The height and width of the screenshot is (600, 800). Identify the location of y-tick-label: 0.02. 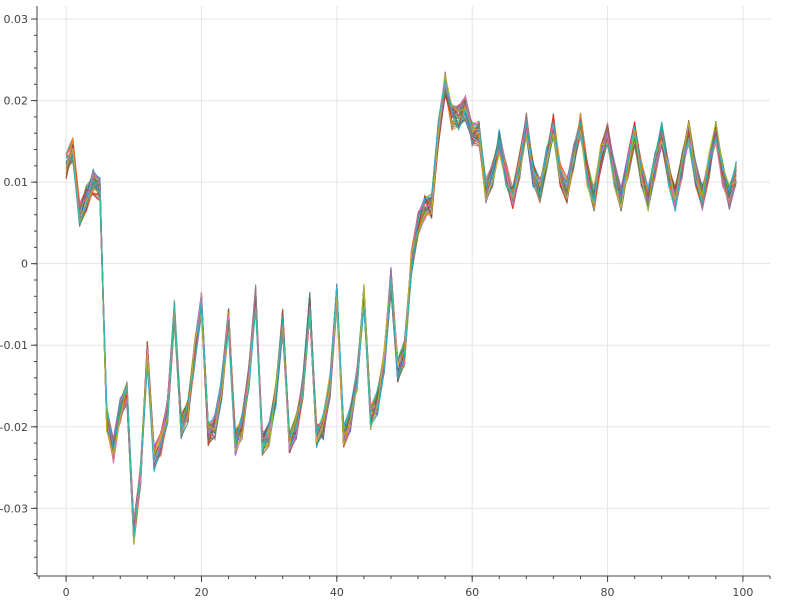
(16, 101).